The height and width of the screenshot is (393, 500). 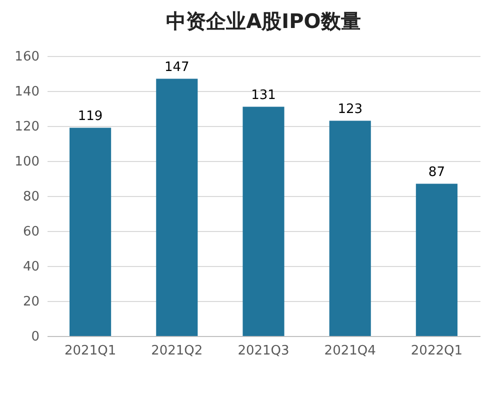 I want to click on y-tick-label: 140, so click(x=27, y=92).